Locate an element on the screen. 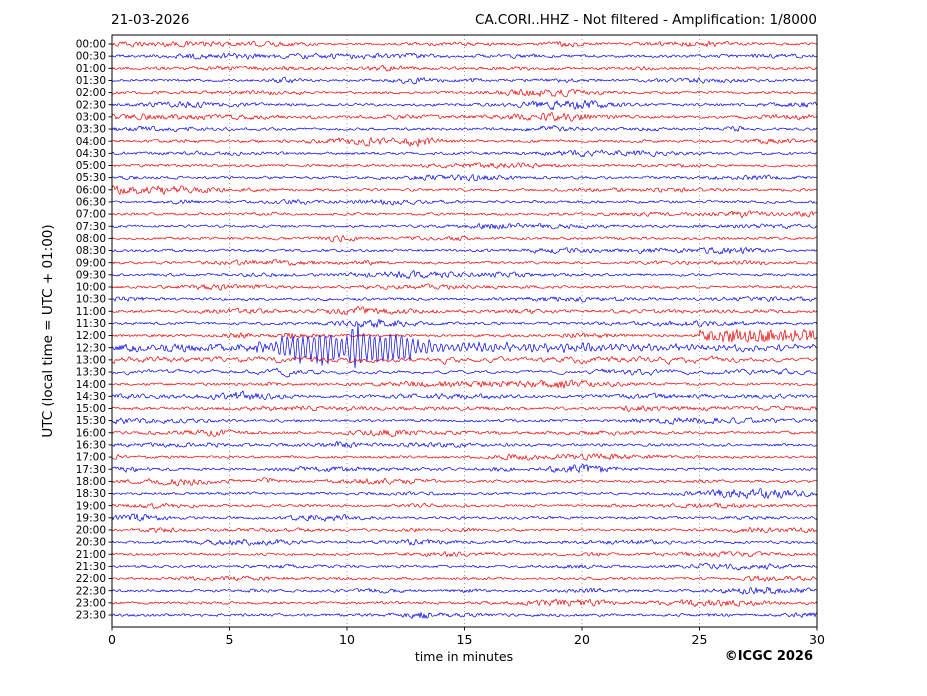  date-title: 21-03-2026 is located at coordinates (150, 20).